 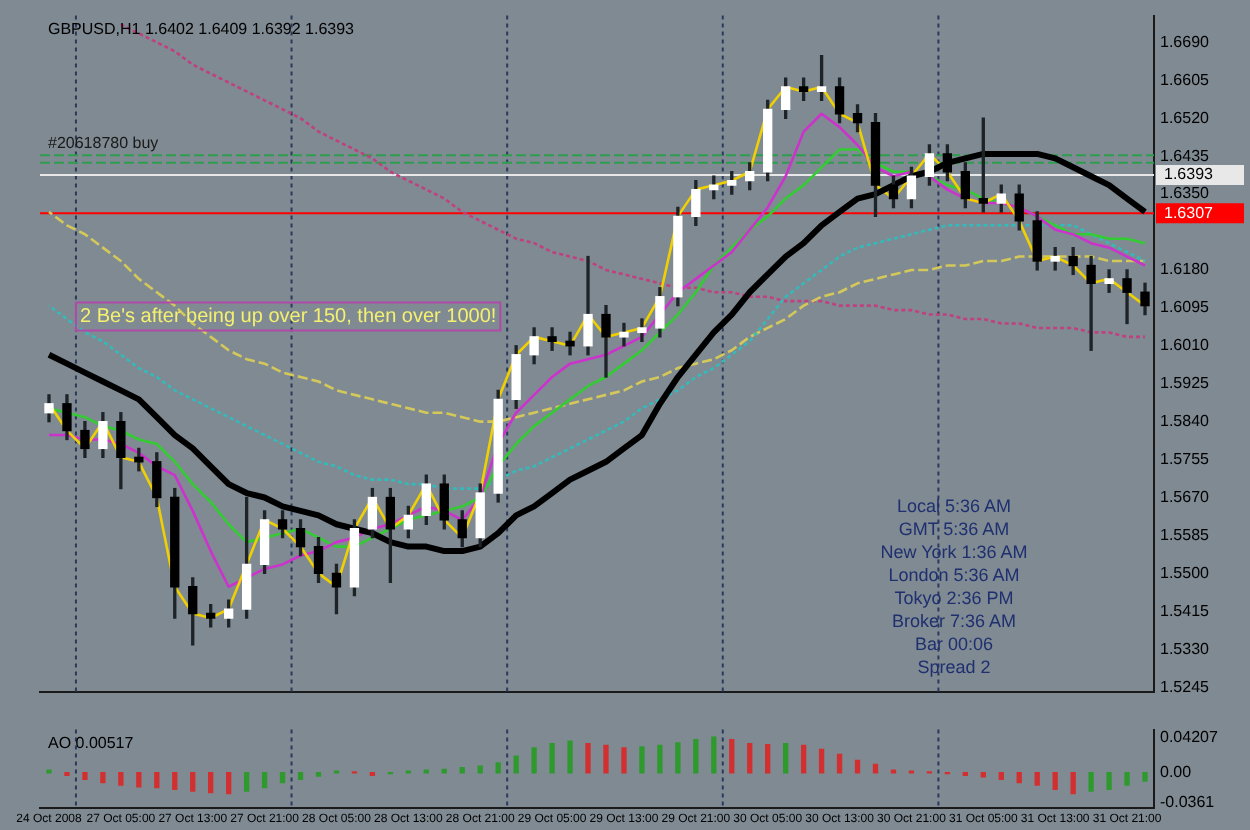 I want to click on y-tick-label: 1.6690, so click(x=1185, y=41).